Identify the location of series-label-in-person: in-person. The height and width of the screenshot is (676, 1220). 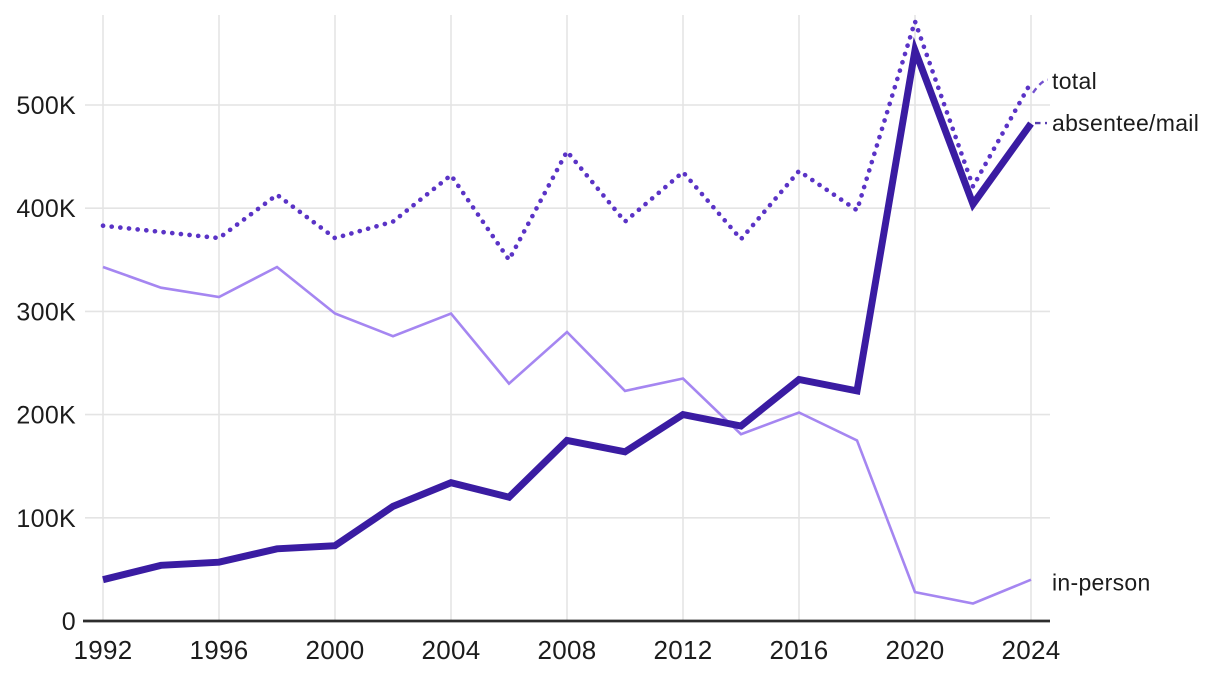
(1101, 583).